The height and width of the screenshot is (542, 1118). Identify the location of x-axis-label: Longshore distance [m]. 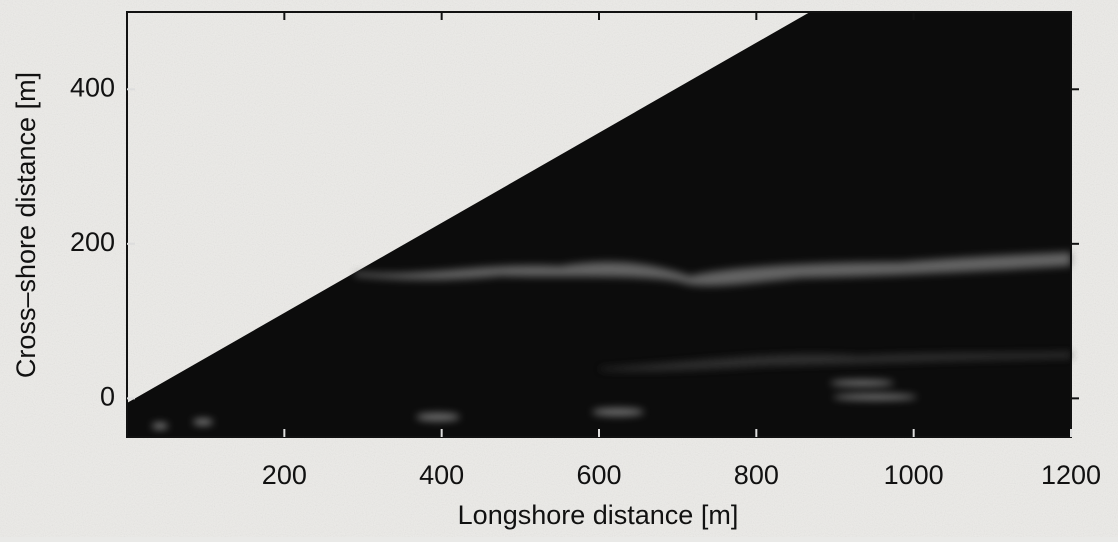
(598, 515).